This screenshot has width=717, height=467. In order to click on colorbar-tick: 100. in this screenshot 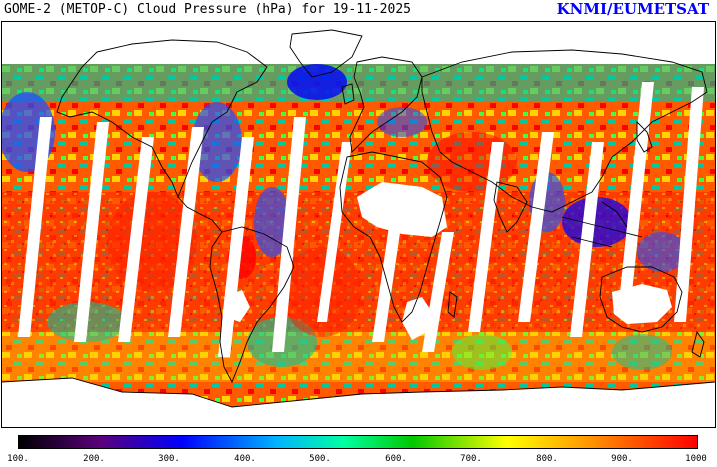, I will do `click(18, 459)`.